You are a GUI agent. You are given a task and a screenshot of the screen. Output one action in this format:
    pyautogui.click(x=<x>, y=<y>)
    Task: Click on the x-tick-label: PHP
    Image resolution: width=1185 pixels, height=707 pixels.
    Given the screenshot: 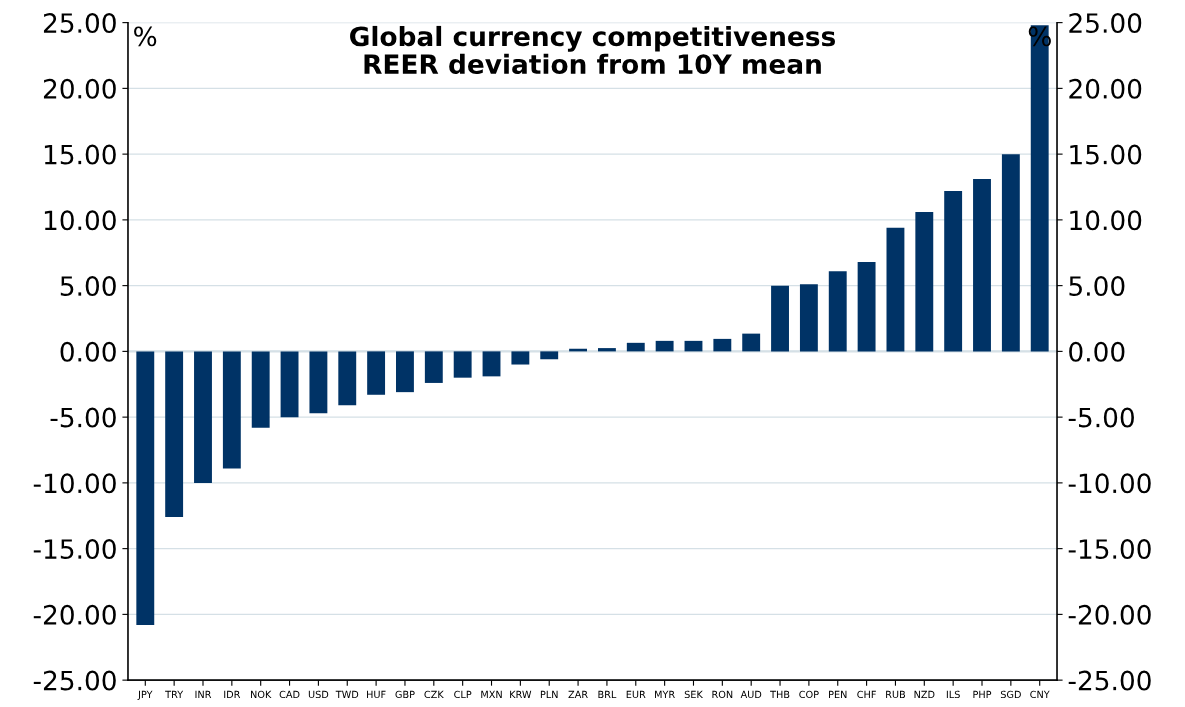 What is the action you would take?
    pyautogui.click(x=982, y=694)
    